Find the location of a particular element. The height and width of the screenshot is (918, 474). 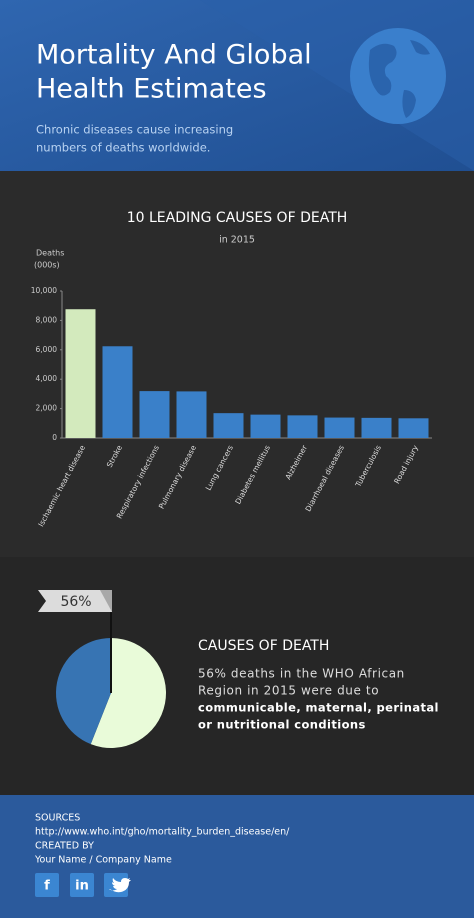

footer-bg is located at coordinates (237, 856).